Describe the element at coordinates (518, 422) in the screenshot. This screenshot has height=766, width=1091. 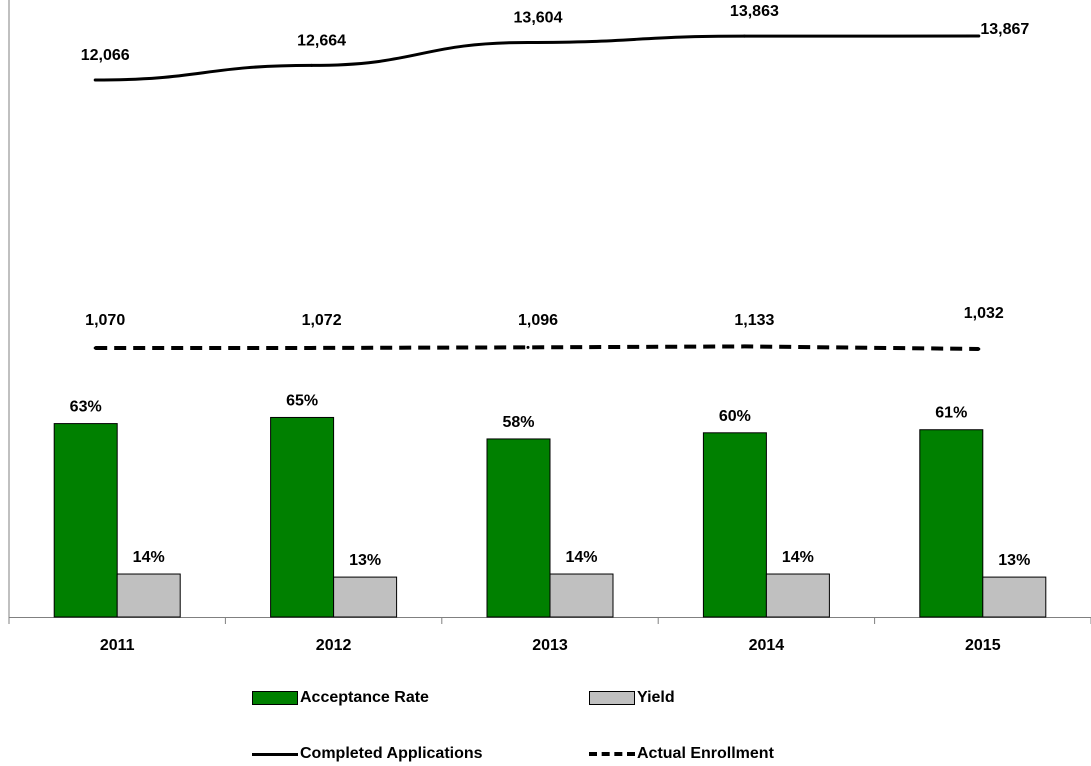
I see `data-label-acceptance-rate-2013: 58%` at that location.